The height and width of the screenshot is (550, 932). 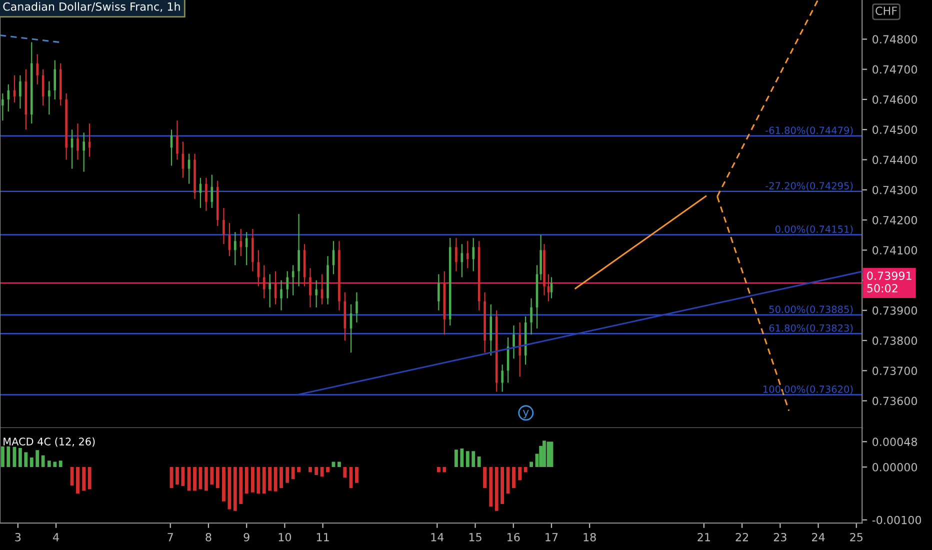 I want to click on ref-line-label: -27.20%(0.74295), so click(x=809, y=186).